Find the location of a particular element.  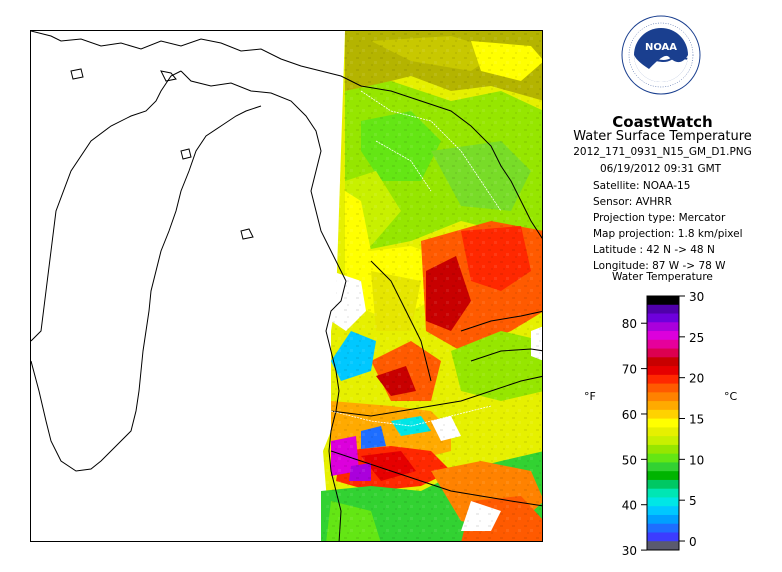

meta-resolution: Map projection: 1.8 km/pixel is located at coordinates (668, 234).